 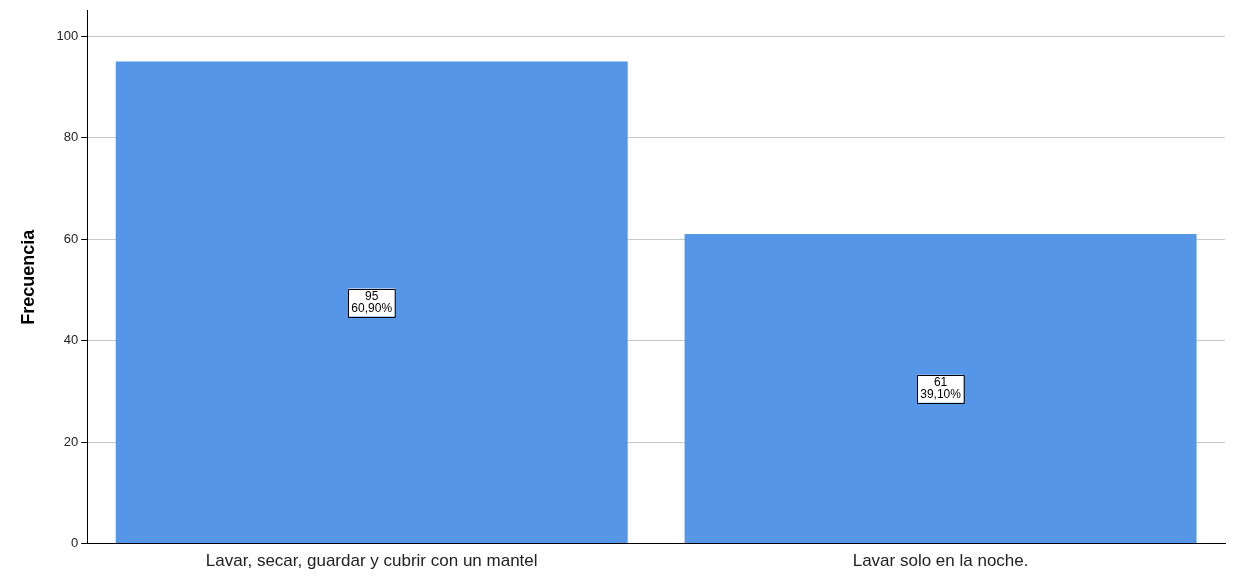 I want to click on data-label: 95 60,90%, so click(x=372, y=301).